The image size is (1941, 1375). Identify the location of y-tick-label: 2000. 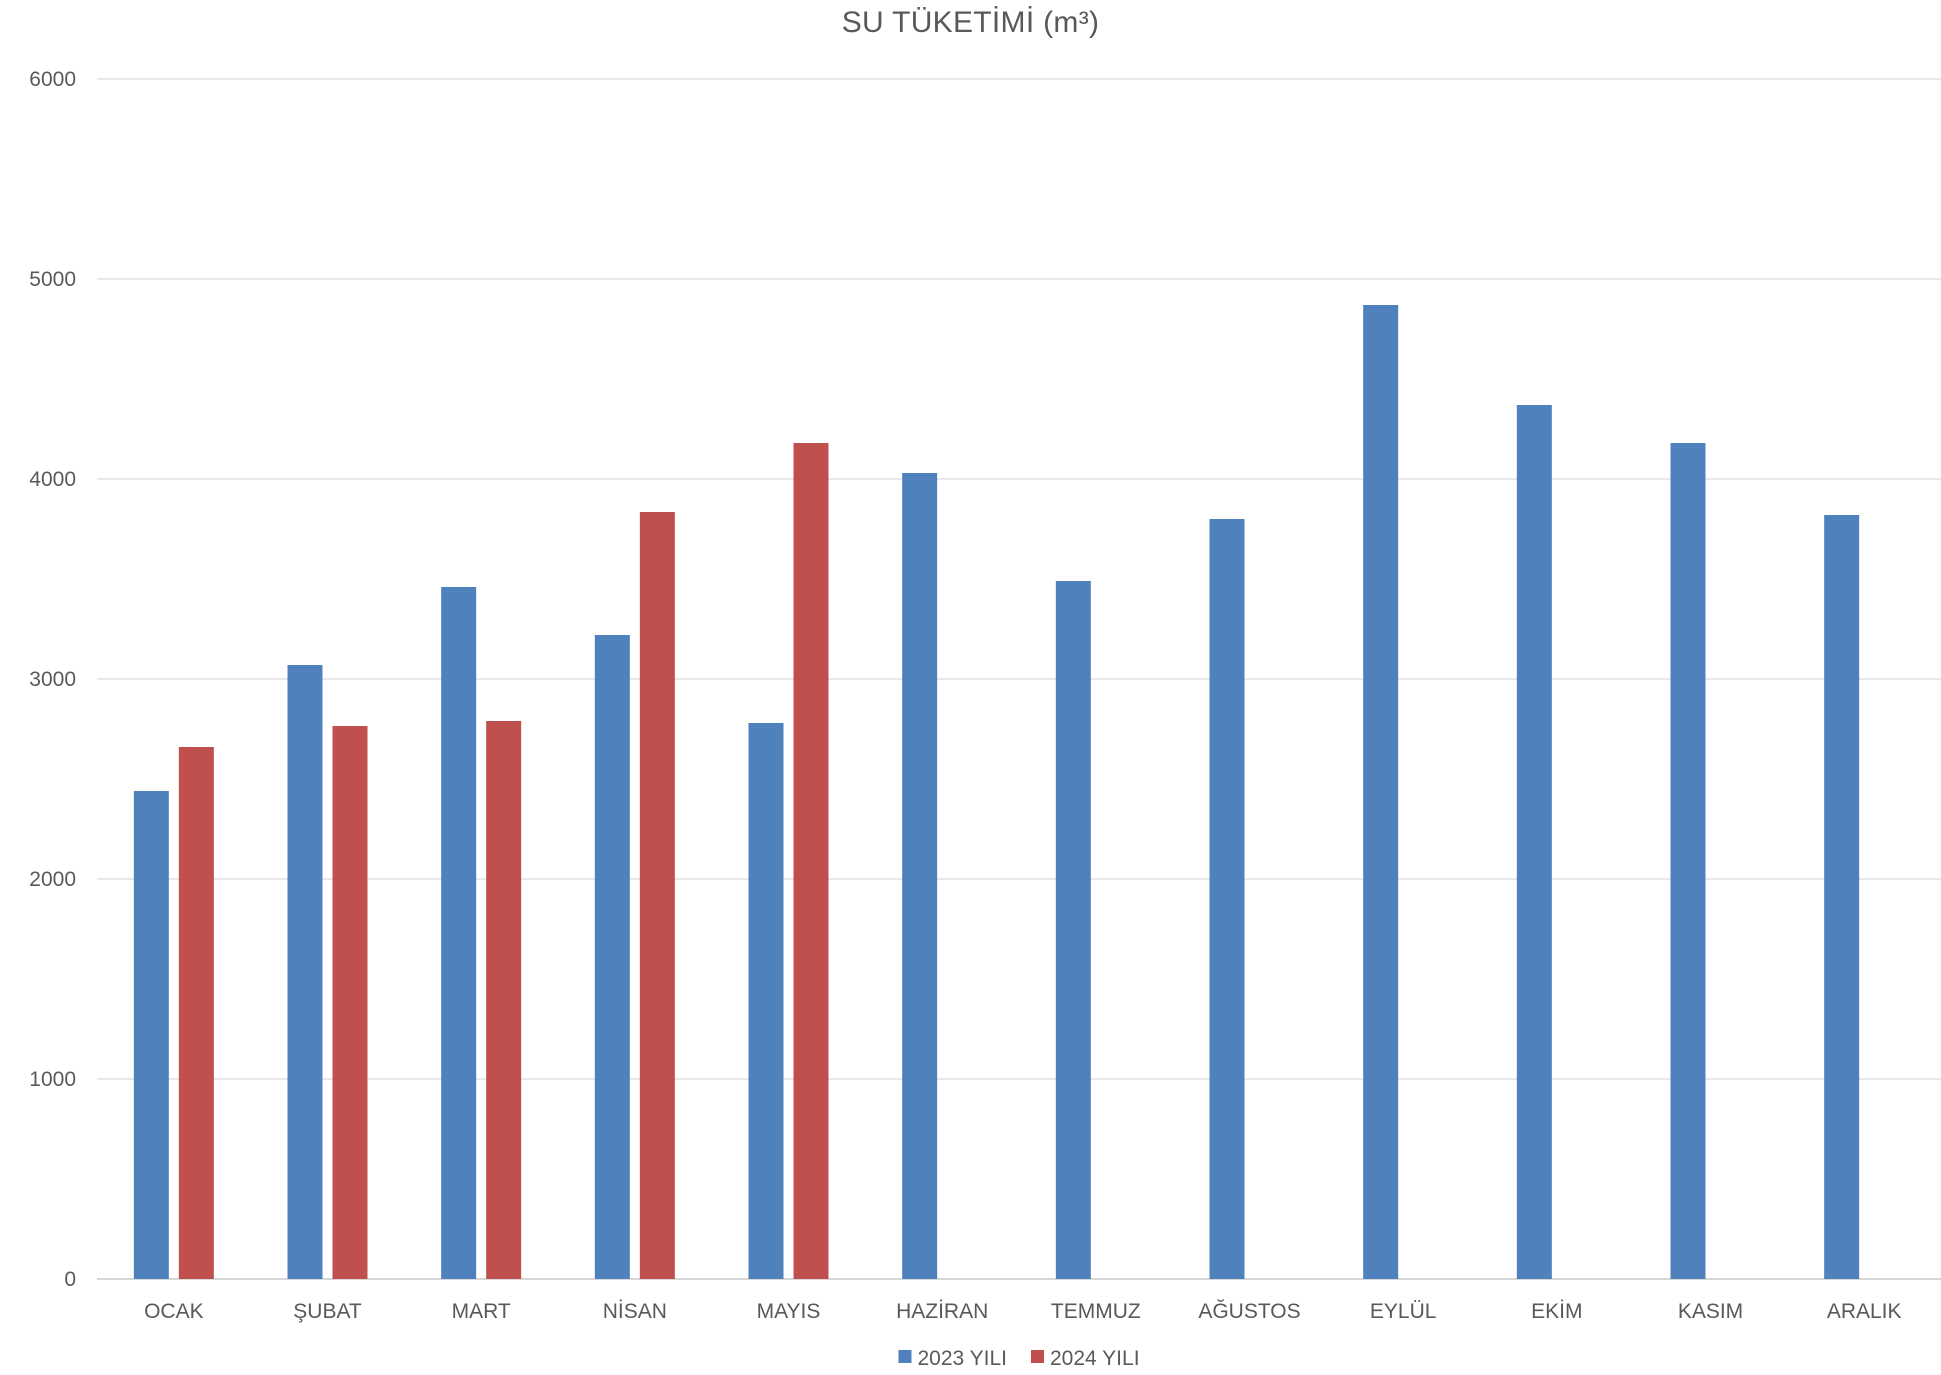
(52, 879).